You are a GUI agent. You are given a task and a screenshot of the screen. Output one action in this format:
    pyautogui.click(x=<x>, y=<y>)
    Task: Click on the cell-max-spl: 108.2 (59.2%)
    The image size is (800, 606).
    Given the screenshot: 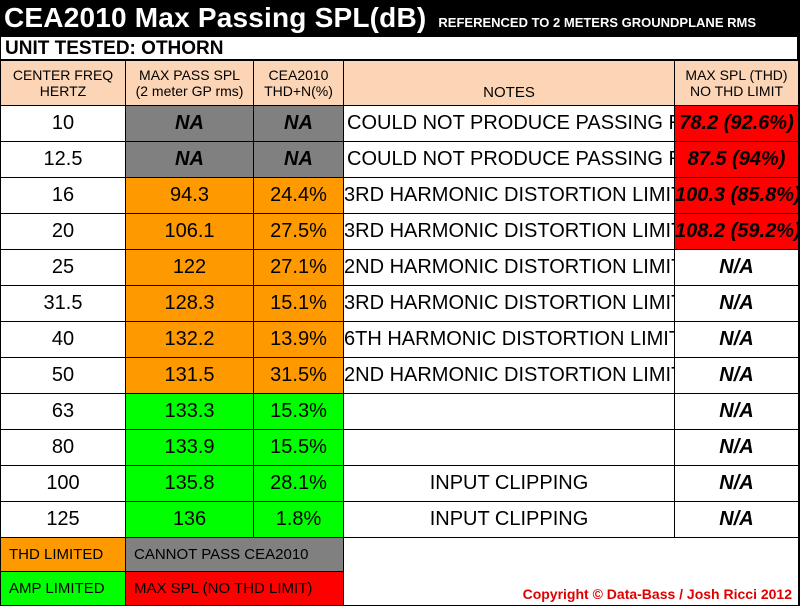 What is the action you would take?
    pyautogui.click(x=736, y=231)
    